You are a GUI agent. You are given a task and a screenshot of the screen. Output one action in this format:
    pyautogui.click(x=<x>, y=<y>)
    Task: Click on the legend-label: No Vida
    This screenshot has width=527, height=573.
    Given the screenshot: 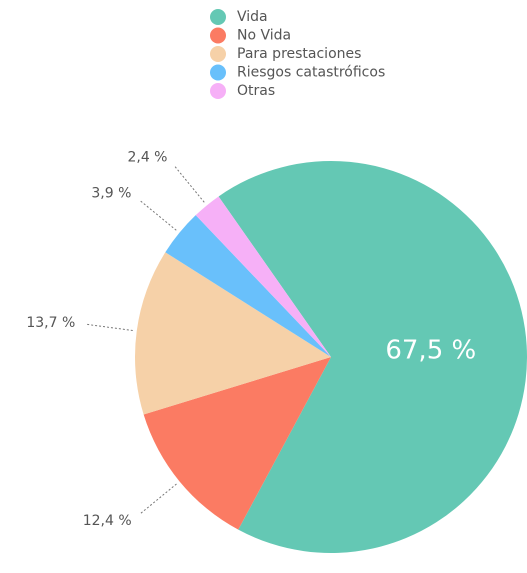 What is the action you would take?
    pyautogui.click(x=264, y=36)
    